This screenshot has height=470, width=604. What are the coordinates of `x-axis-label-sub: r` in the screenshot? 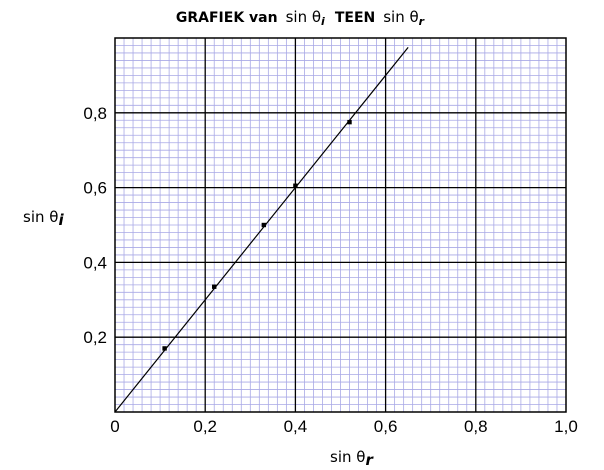 It's located at (369, 460).